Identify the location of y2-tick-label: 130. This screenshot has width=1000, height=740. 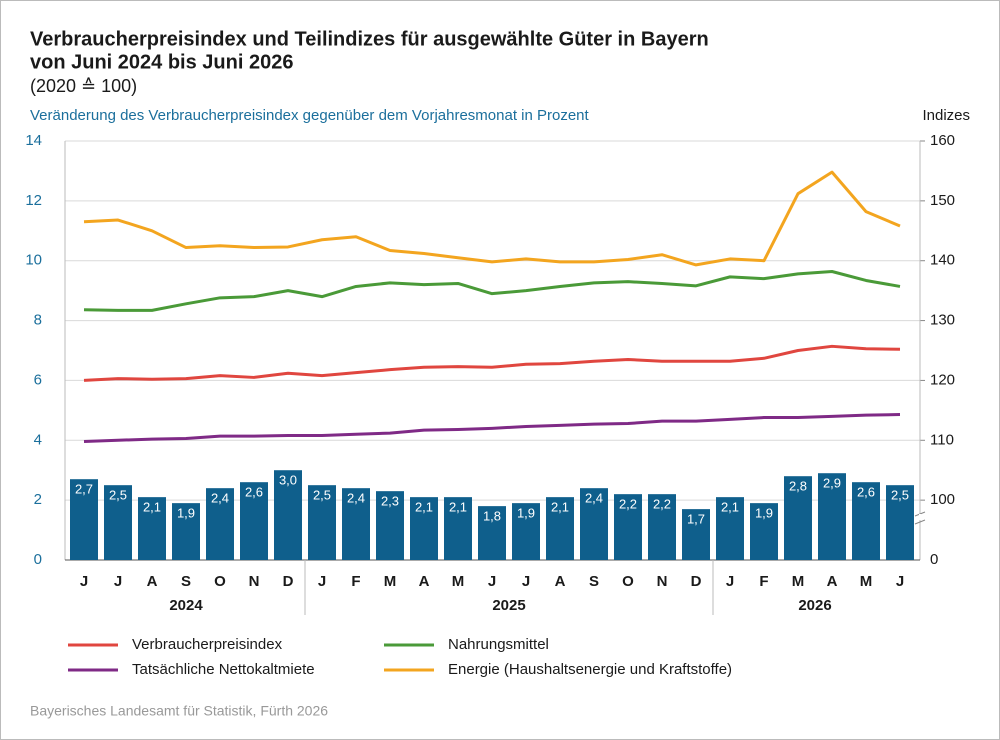
(942, 320).